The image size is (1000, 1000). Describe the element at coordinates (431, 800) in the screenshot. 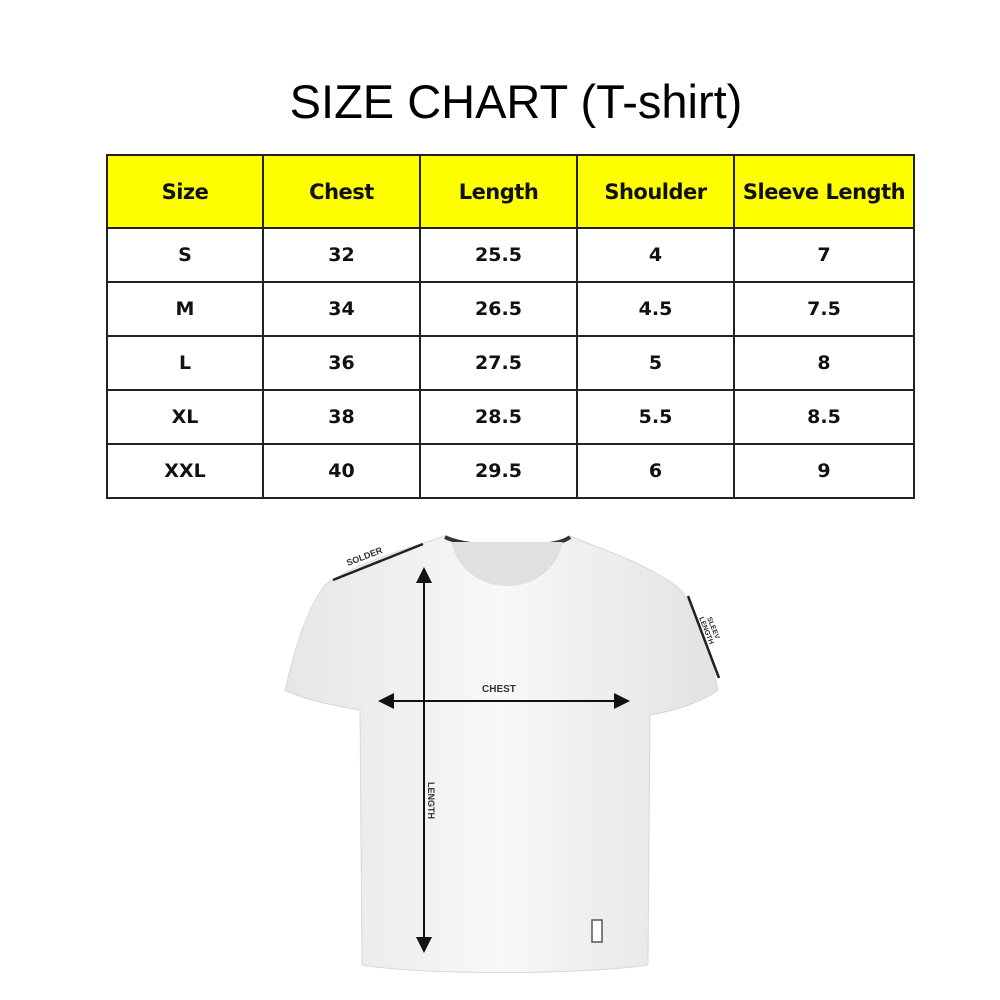

I see `length-label: LENGTH` at that location.